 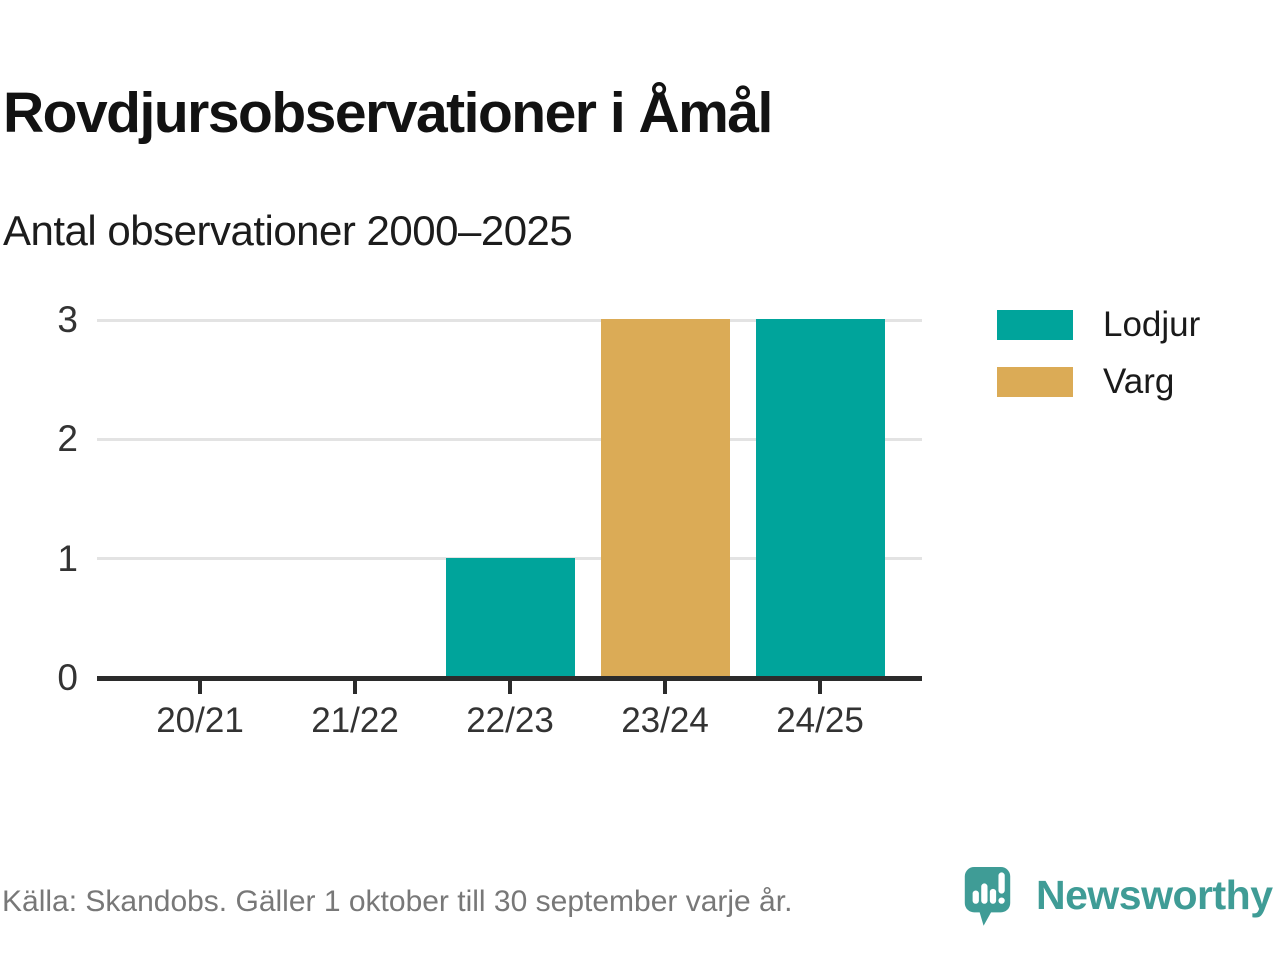 I want to click on logo-exclamation-bar, so click(x=1001, y=883).